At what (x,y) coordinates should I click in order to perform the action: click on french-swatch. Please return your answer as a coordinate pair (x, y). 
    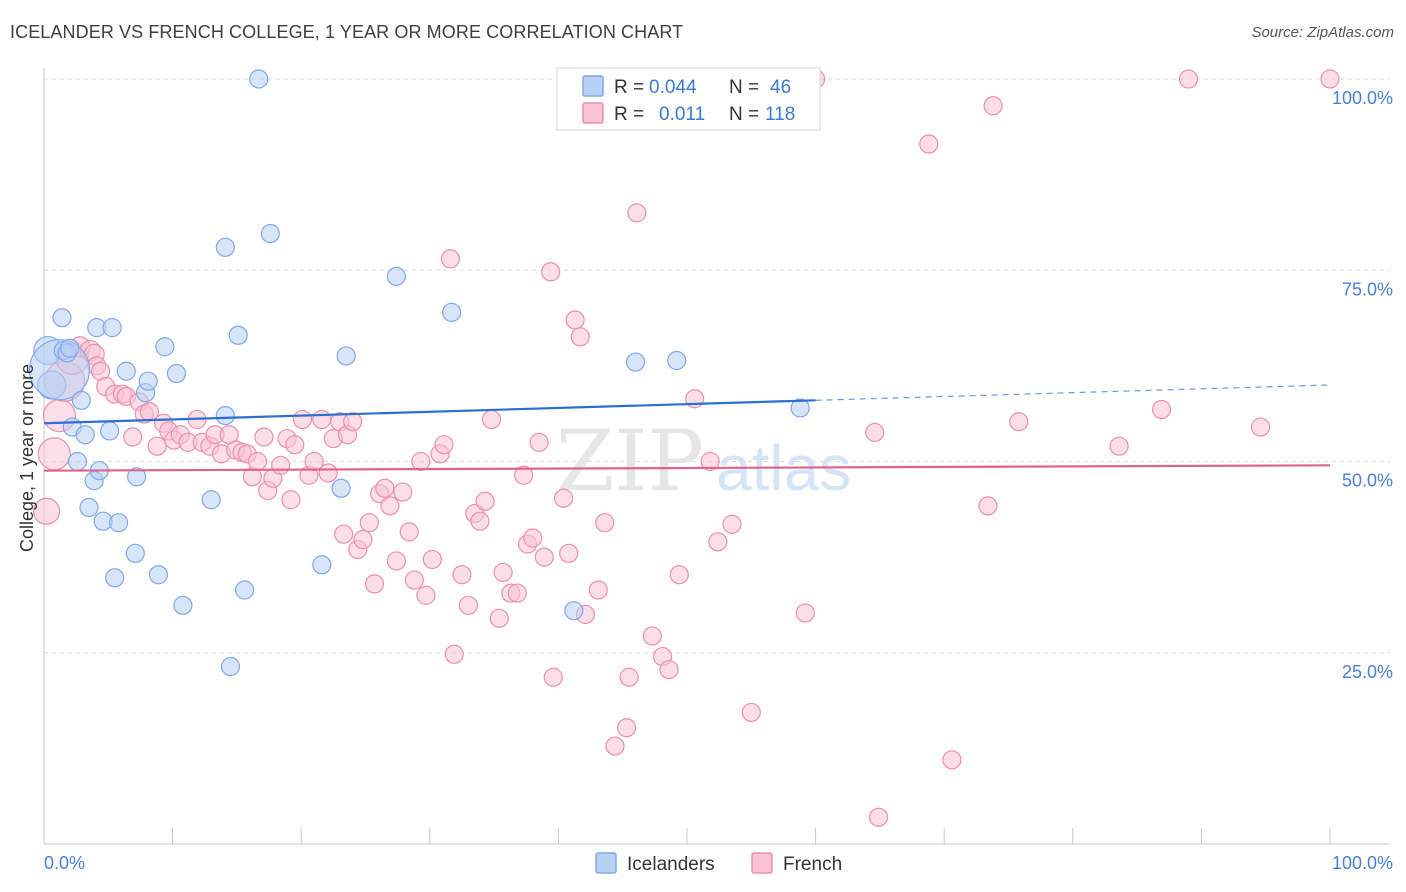
    Looking at the image, I should click on (593, 113).